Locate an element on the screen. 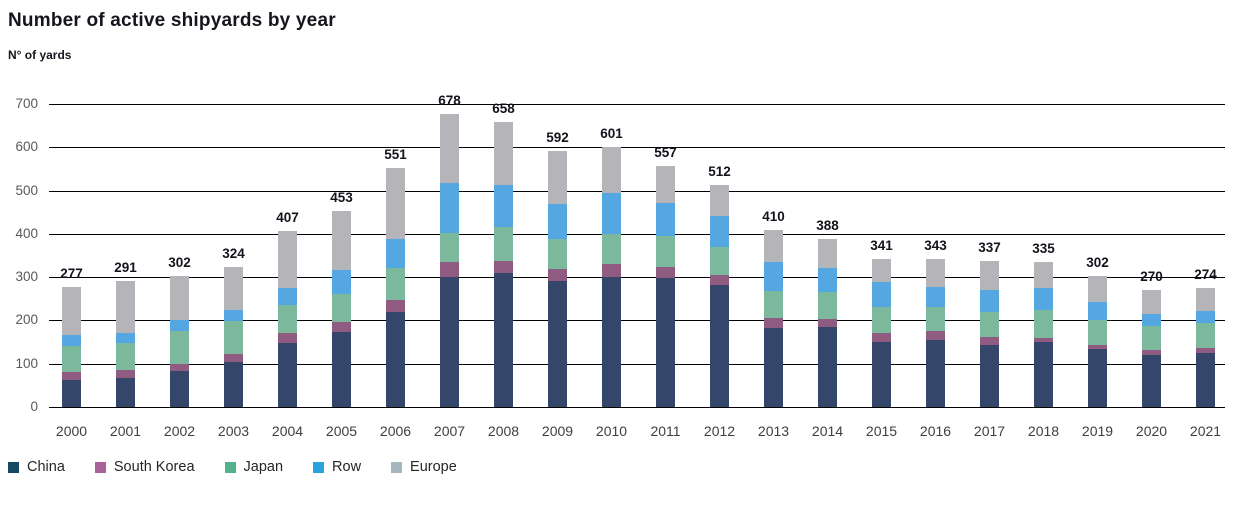 The height and width of the screenshot is (509, 1235). x-tick-label-2002: 2002 is located at coordinates (179, 431).